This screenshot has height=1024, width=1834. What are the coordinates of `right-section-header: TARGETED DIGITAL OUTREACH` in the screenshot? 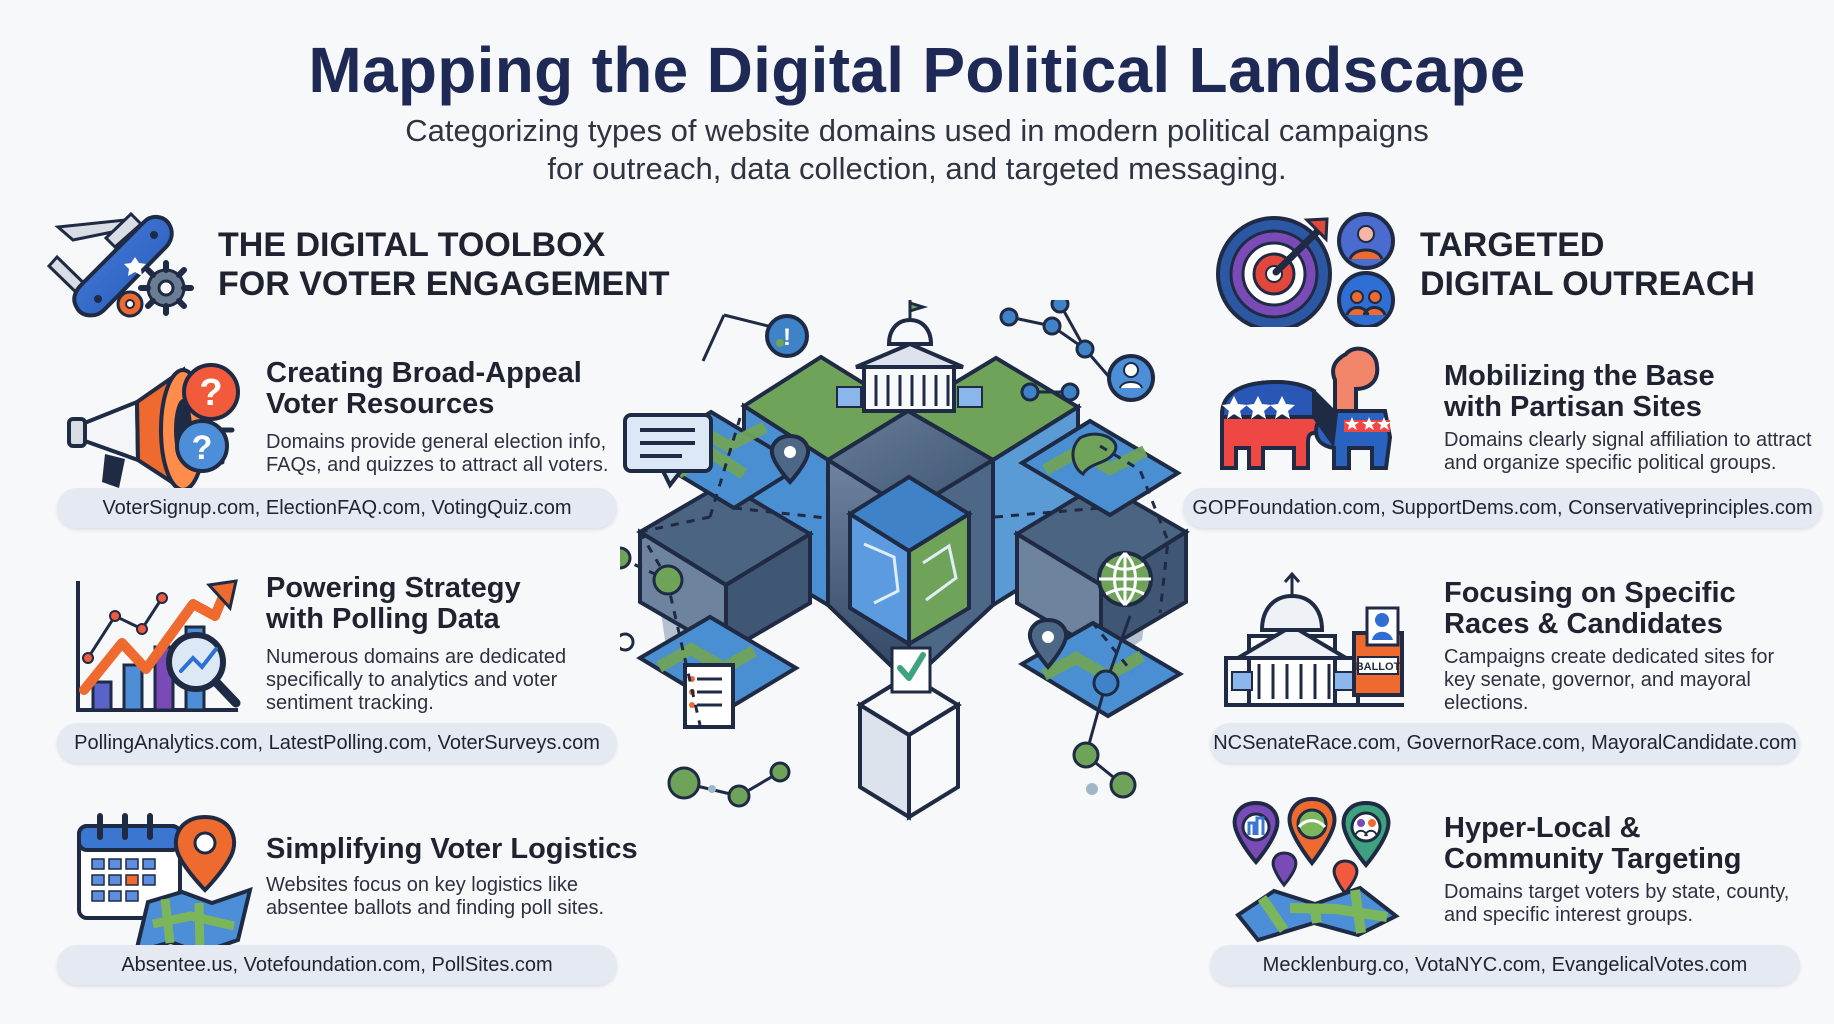 It's located at (1483, 264).